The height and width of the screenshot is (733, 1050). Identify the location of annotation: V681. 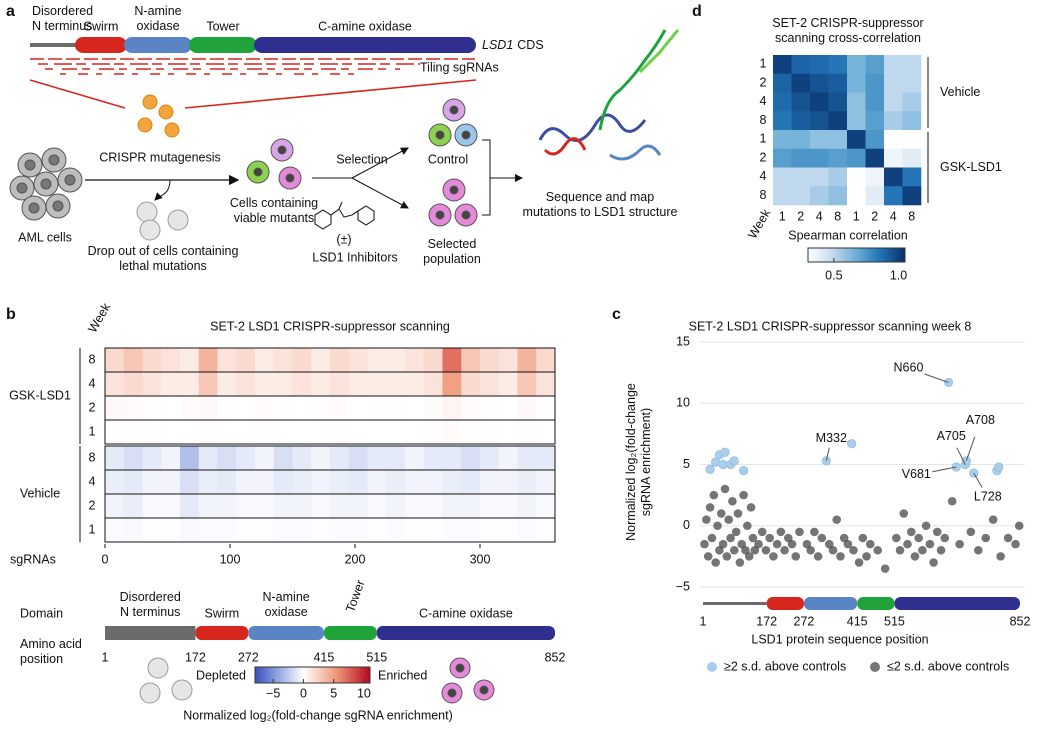
(916, 474).